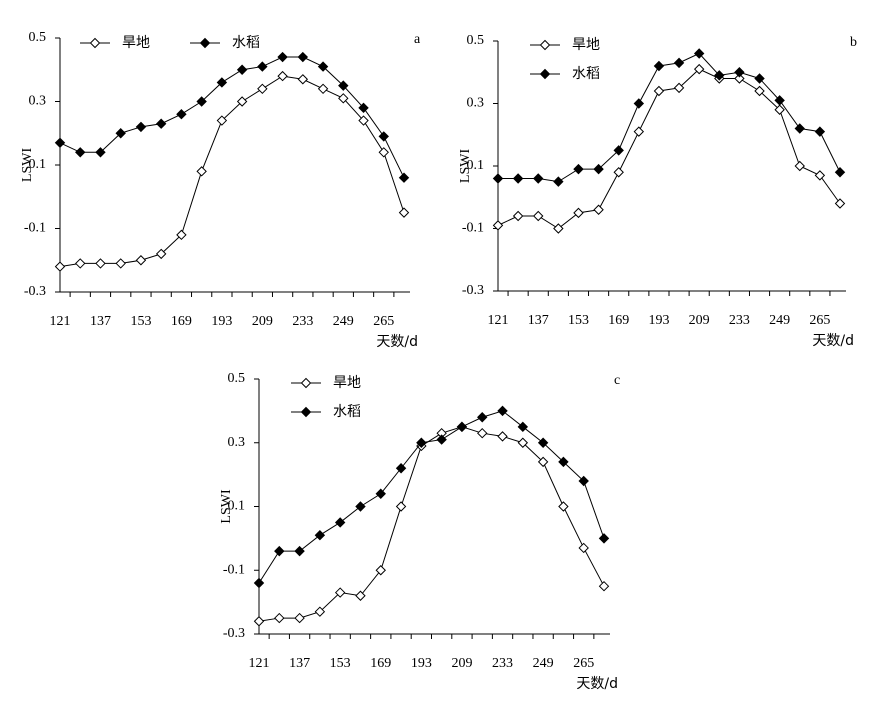 Image resolution: width=888 pixels, height=716 pixels. I want to click on x-axis-label: 天数/d, so click(597, 684).